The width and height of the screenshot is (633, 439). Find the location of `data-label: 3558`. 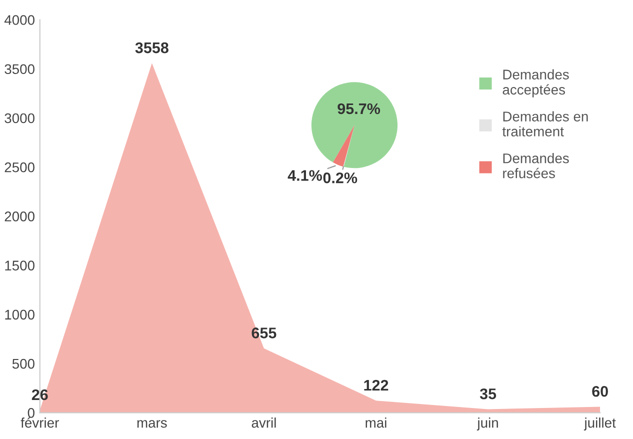

data-label: 3558 is located at coordinates (151, 48).